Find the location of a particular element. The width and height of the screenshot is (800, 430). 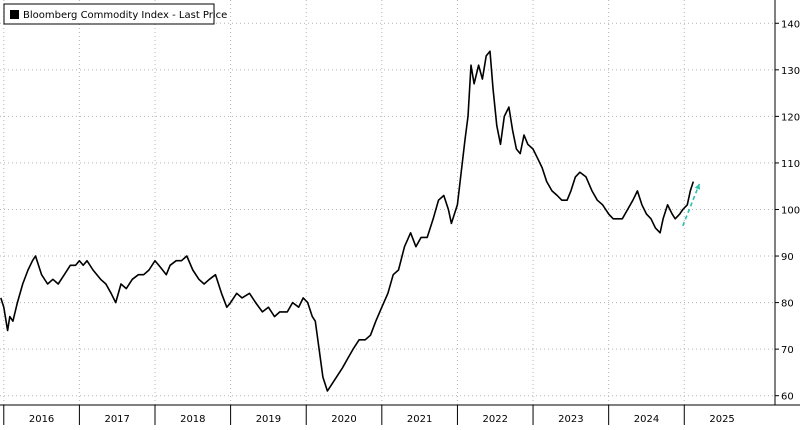

legend-label: Bloomberg Commodity Index - Last Price is located at coordinates (125, 15).